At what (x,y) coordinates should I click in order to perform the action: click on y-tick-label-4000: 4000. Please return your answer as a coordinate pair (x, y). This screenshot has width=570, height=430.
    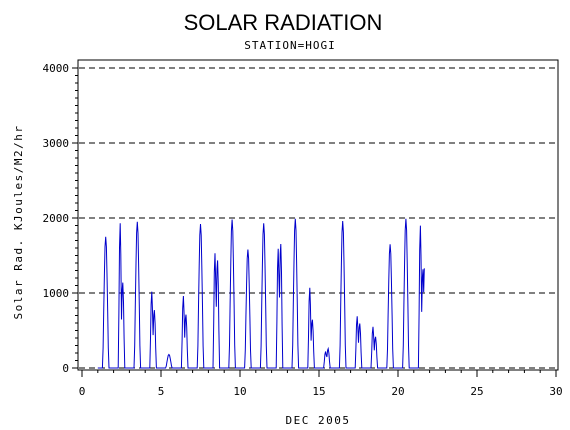
    Looking at the image, I should click on (56, 68).